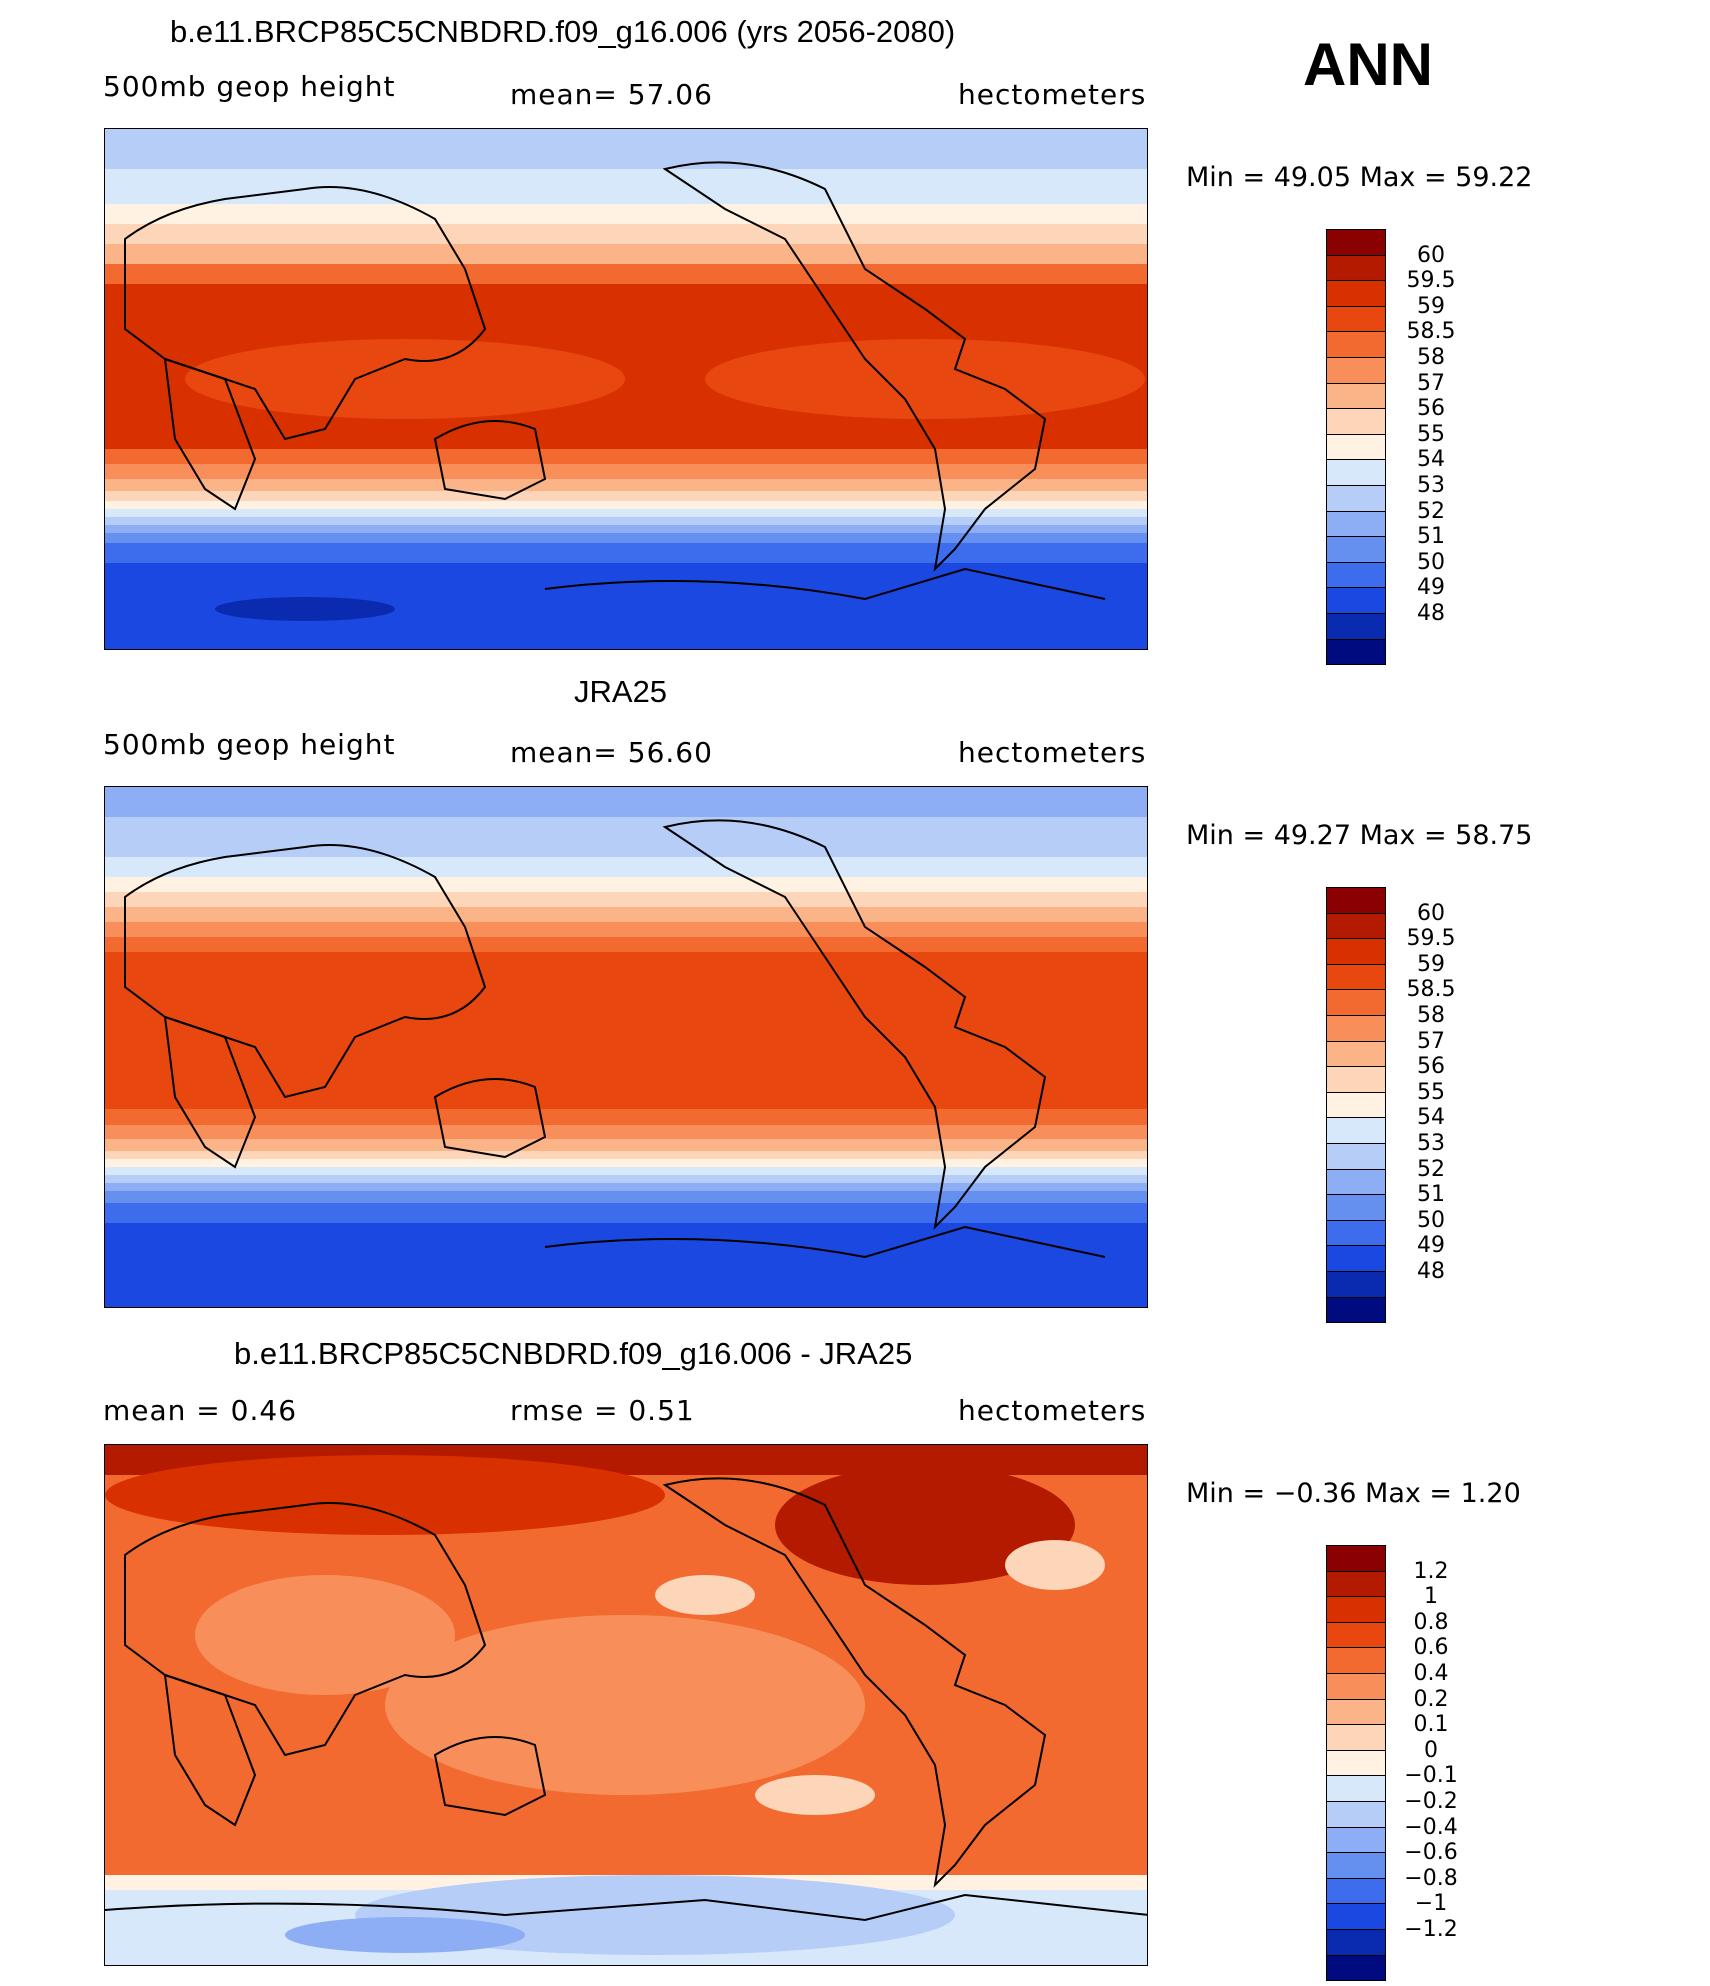 This screenshot has height=1986, width=1710. What do you see at coordinates (1431, 939) in the screenshot?
I see `colorbar-label: 59.5` at bounding box center [1431, 939].